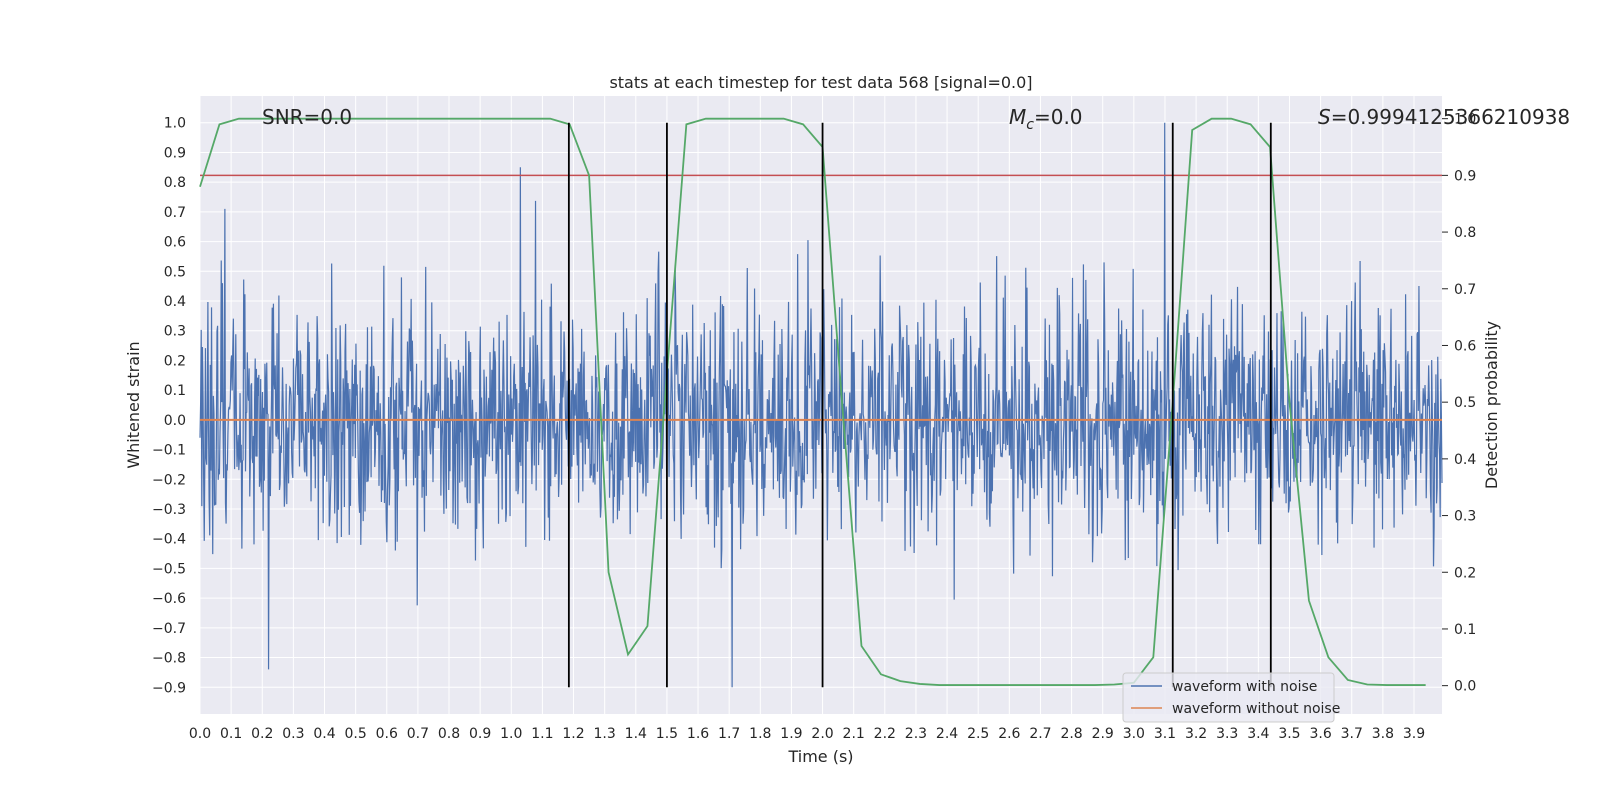 The image size is (1600, 800). I want to click on x-tick-label: 3.5, so click(1289, 734).